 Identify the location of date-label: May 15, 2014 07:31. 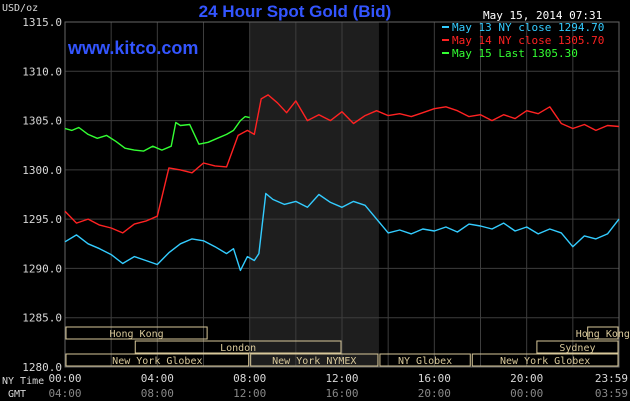
(542, 15).